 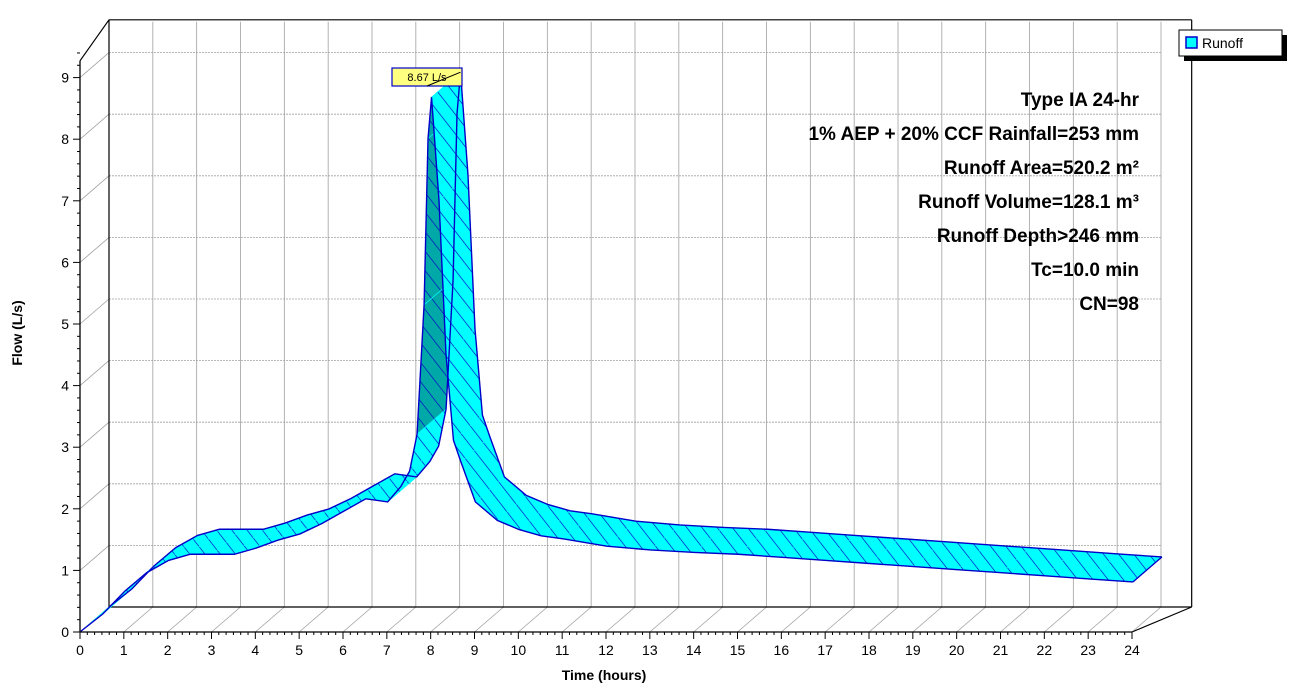 I want to click on x-tick-label: 2, so click(x=168, y=650).